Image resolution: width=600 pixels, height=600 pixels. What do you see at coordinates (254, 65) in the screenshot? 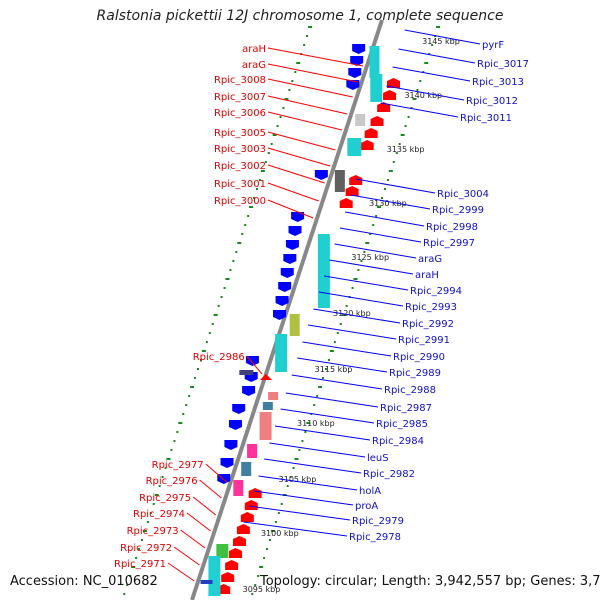
I see `left-gene-label: araG` at bounding box center [254, 65].